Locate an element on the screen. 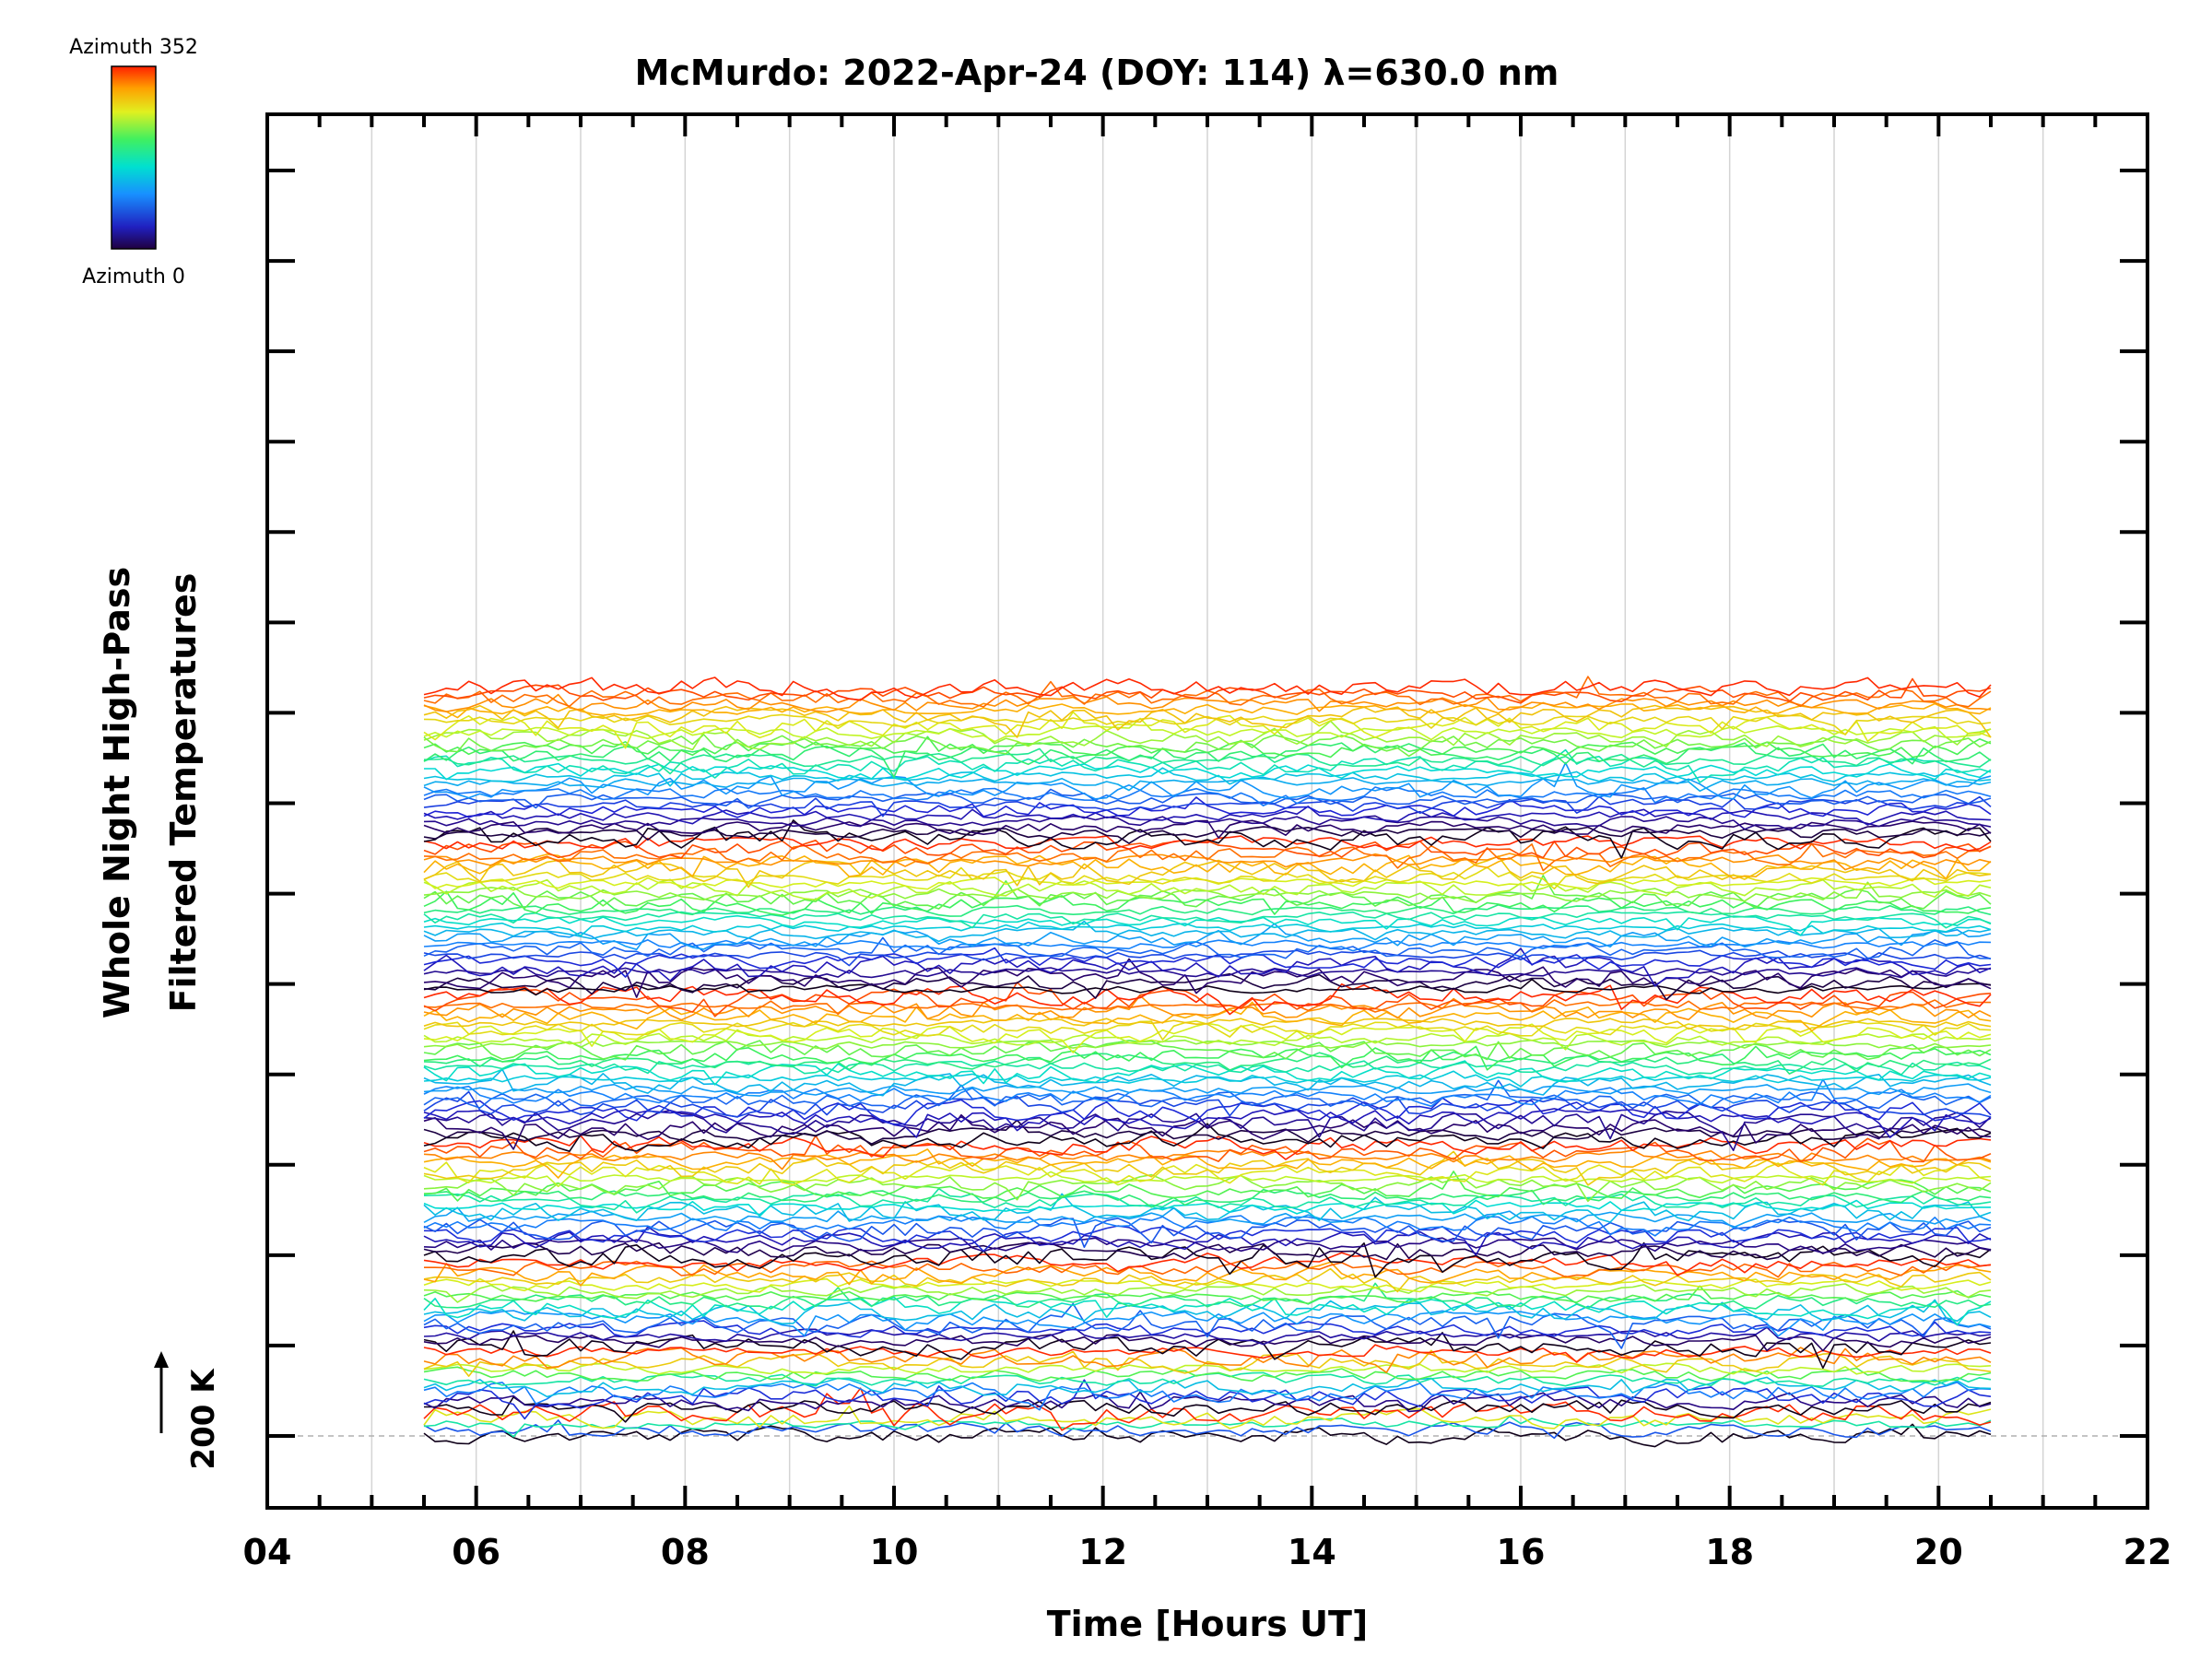 The image size is (2212, 1659). x-tick-label: 12 is located at coordinates (1102, 1552).